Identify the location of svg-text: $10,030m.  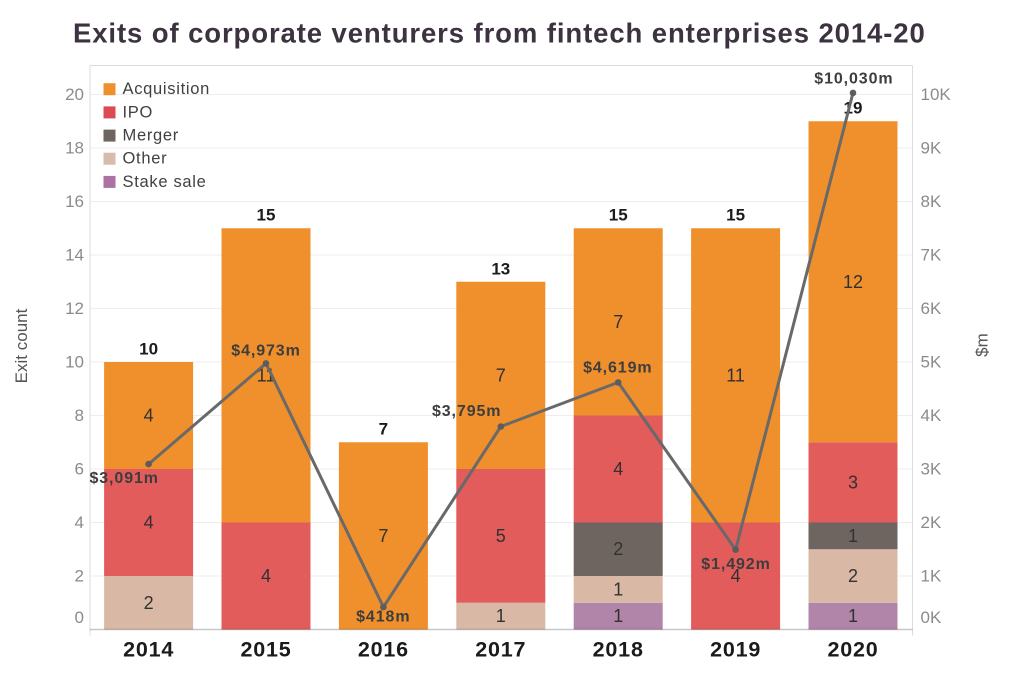
(853, 78).